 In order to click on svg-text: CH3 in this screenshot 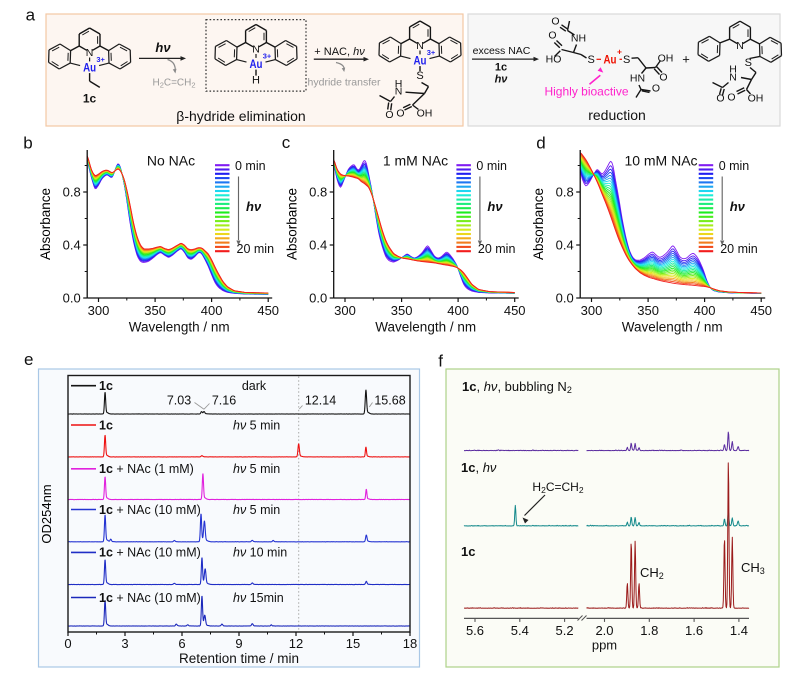, I will do `click(753, 568)`.